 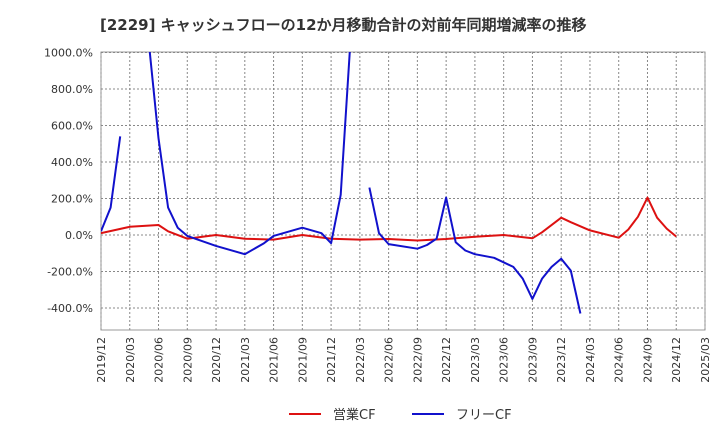 What do you see at coordinates (561, 360) in the screenshot?
I see `x-tick-label: 2023/12` at bounding box center [561, 360].